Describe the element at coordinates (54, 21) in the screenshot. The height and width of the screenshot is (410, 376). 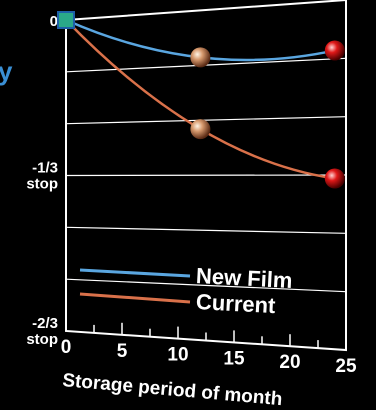
I see `y-tick-label: 0` at that location.